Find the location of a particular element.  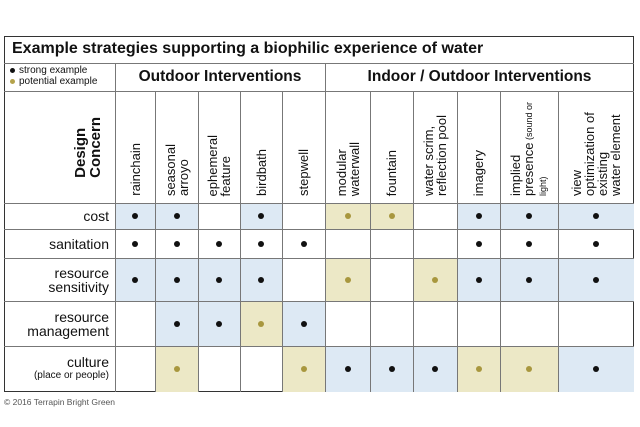

column-header-text: rainchain is located at coordinates (135, 169).